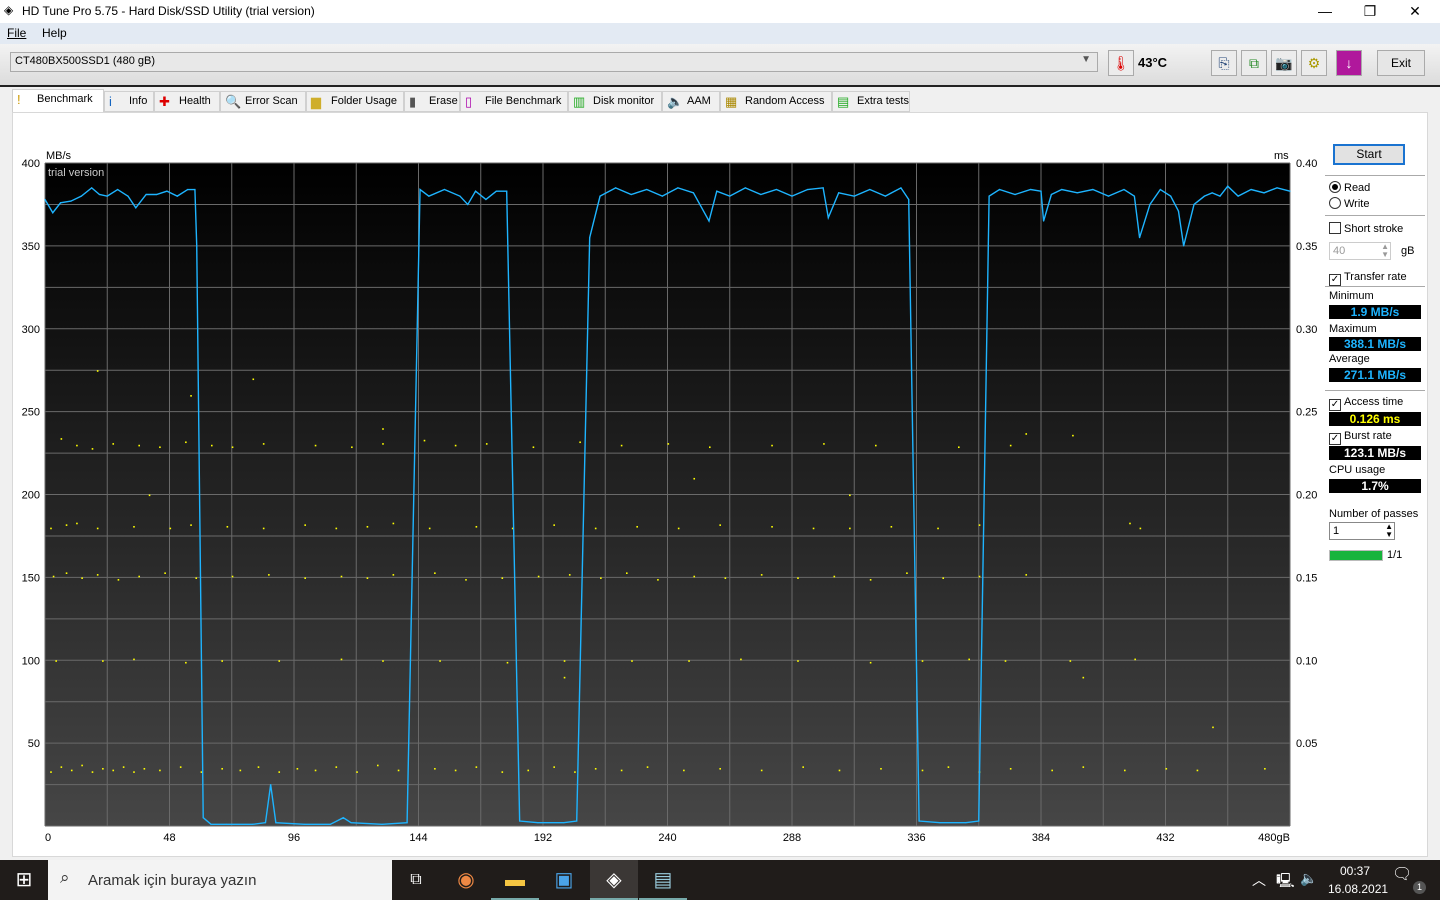 This screenshot has width=1440, height=900. I want to click on passes-input: 1 ▲ ▼, so click(1362, 531).